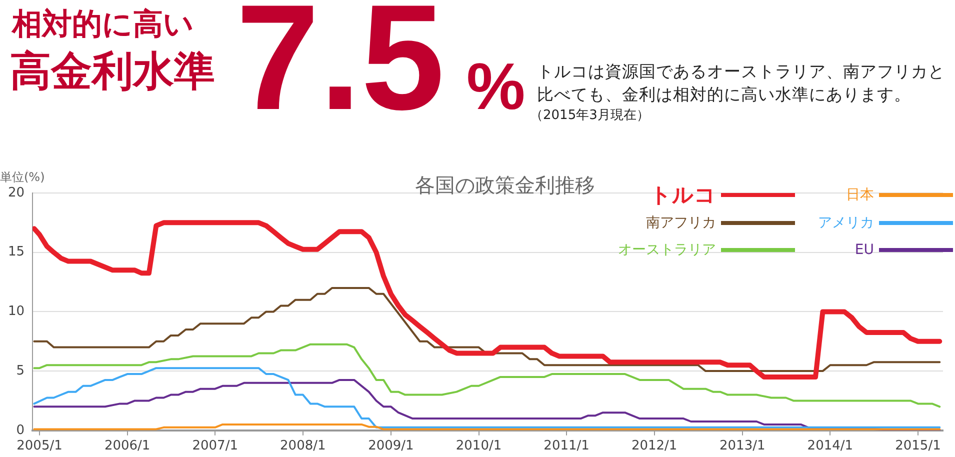 Image resolution: width=955 pixels, height=457 pixels. Describe the element at coordinates (20, 430) in the screenshot. I see `y-tick-label: 0` at that location.